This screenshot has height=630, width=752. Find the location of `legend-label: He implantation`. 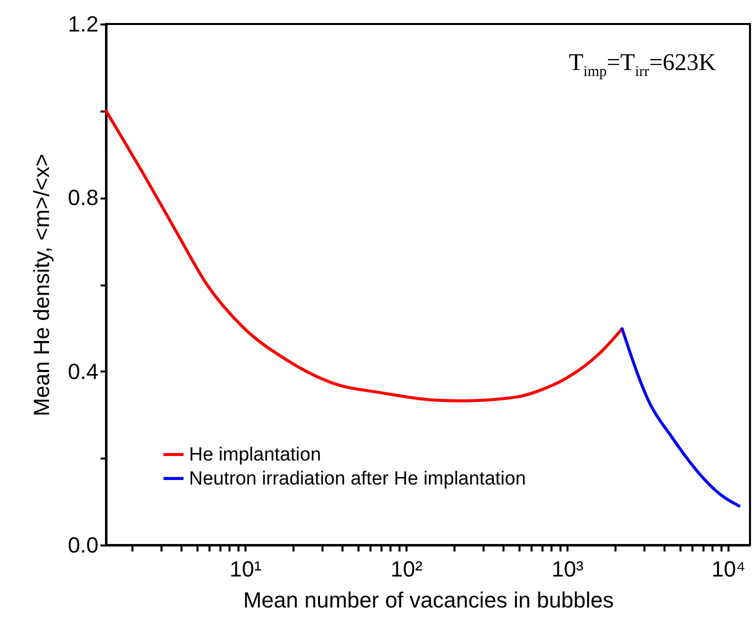

legend-label: He implantation is located at coordinates (255, 455).